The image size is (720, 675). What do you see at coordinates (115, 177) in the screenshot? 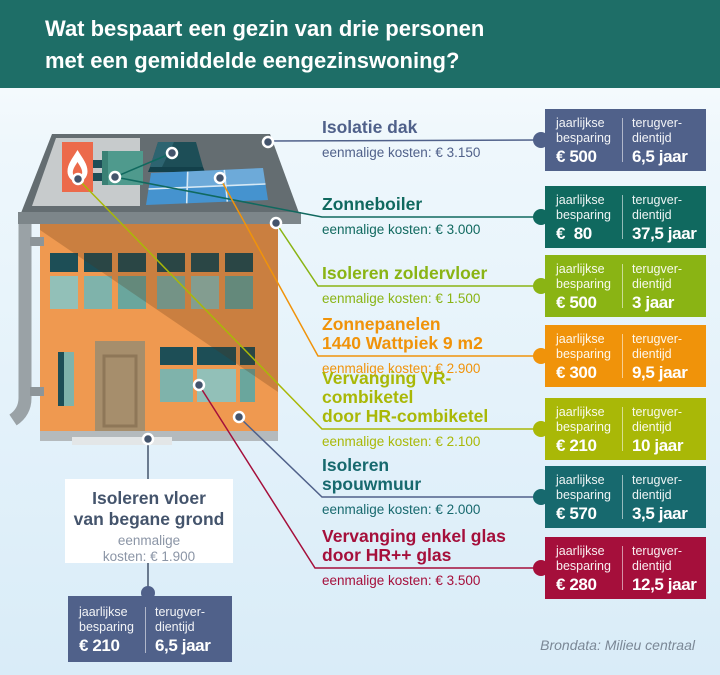
I see `dot-tank` at bounding box center [115, 177].